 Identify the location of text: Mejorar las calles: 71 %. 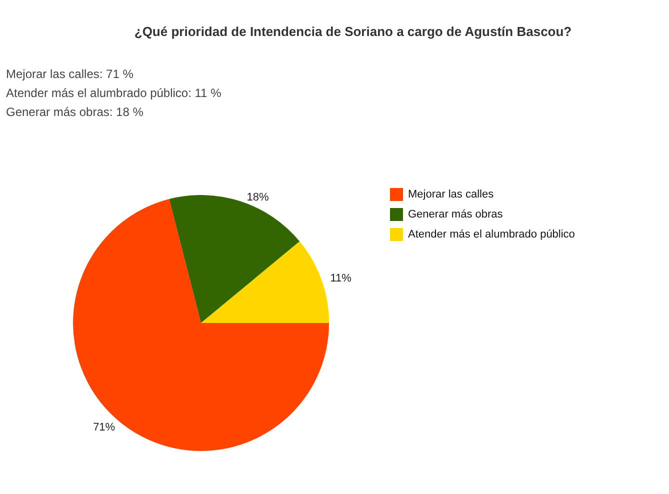
(70, 74).